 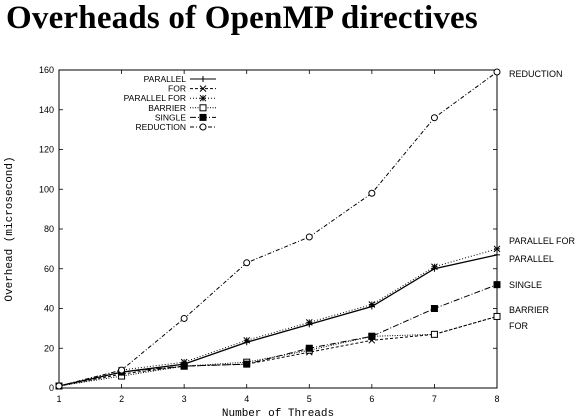 I want to click on point-parallel, so click(x=497, y=254).